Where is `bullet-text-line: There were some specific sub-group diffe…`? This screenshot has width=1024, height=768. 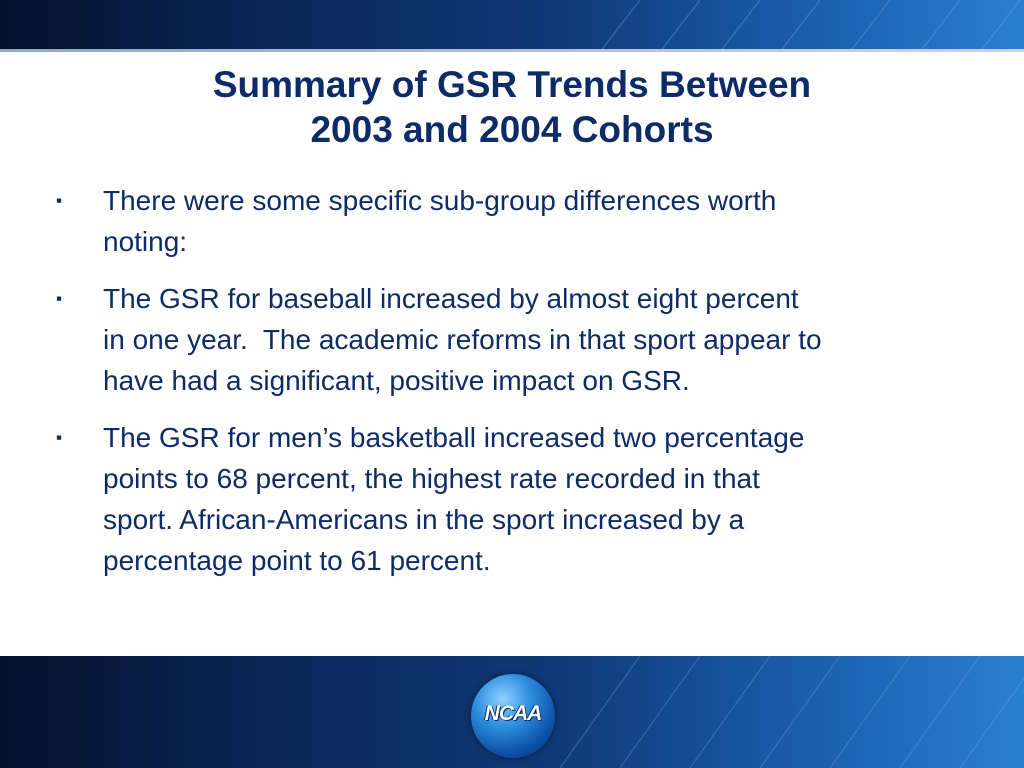 bullet-text-line: There were some specific sub-group diffe… is located at coordinates (440, 200).